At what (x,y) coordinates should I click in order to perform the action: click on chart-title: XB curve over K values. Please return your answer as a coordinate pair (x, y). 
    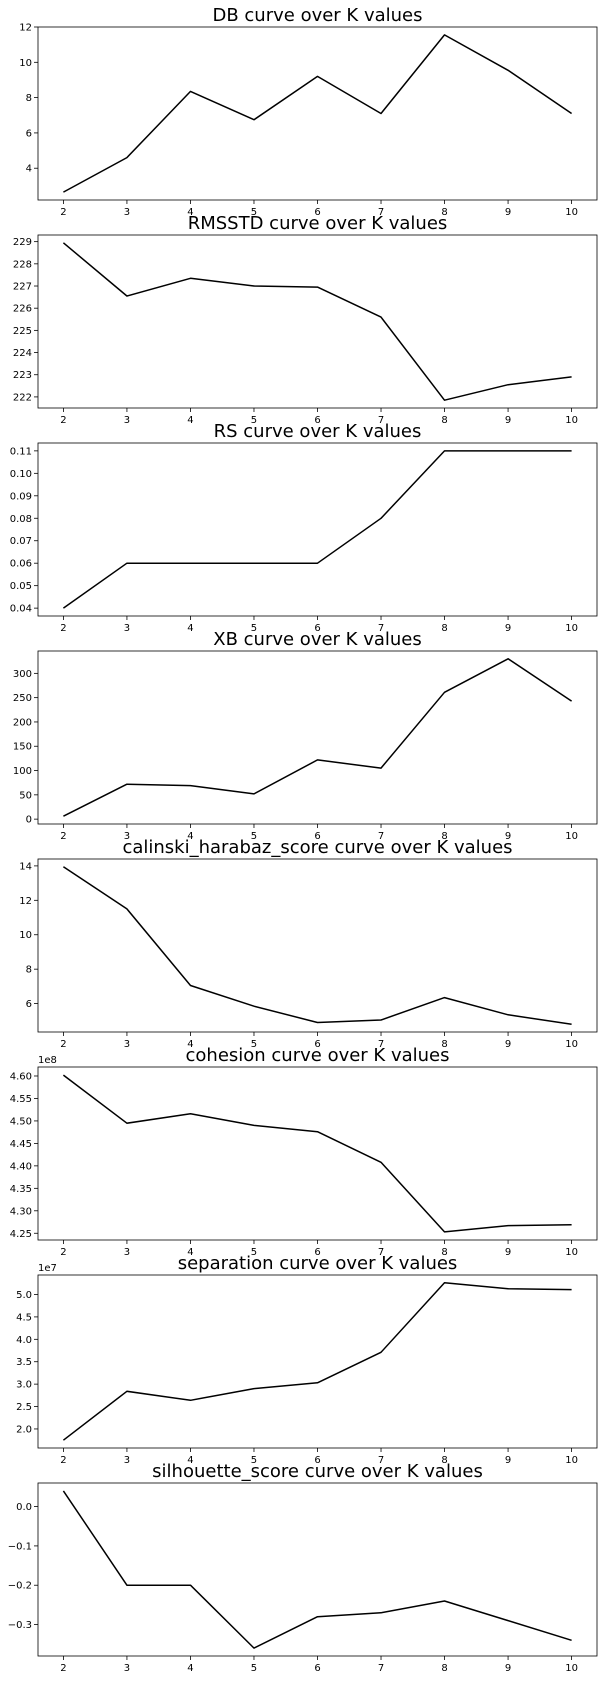
    Looking at the image, I should click on (317, 639).